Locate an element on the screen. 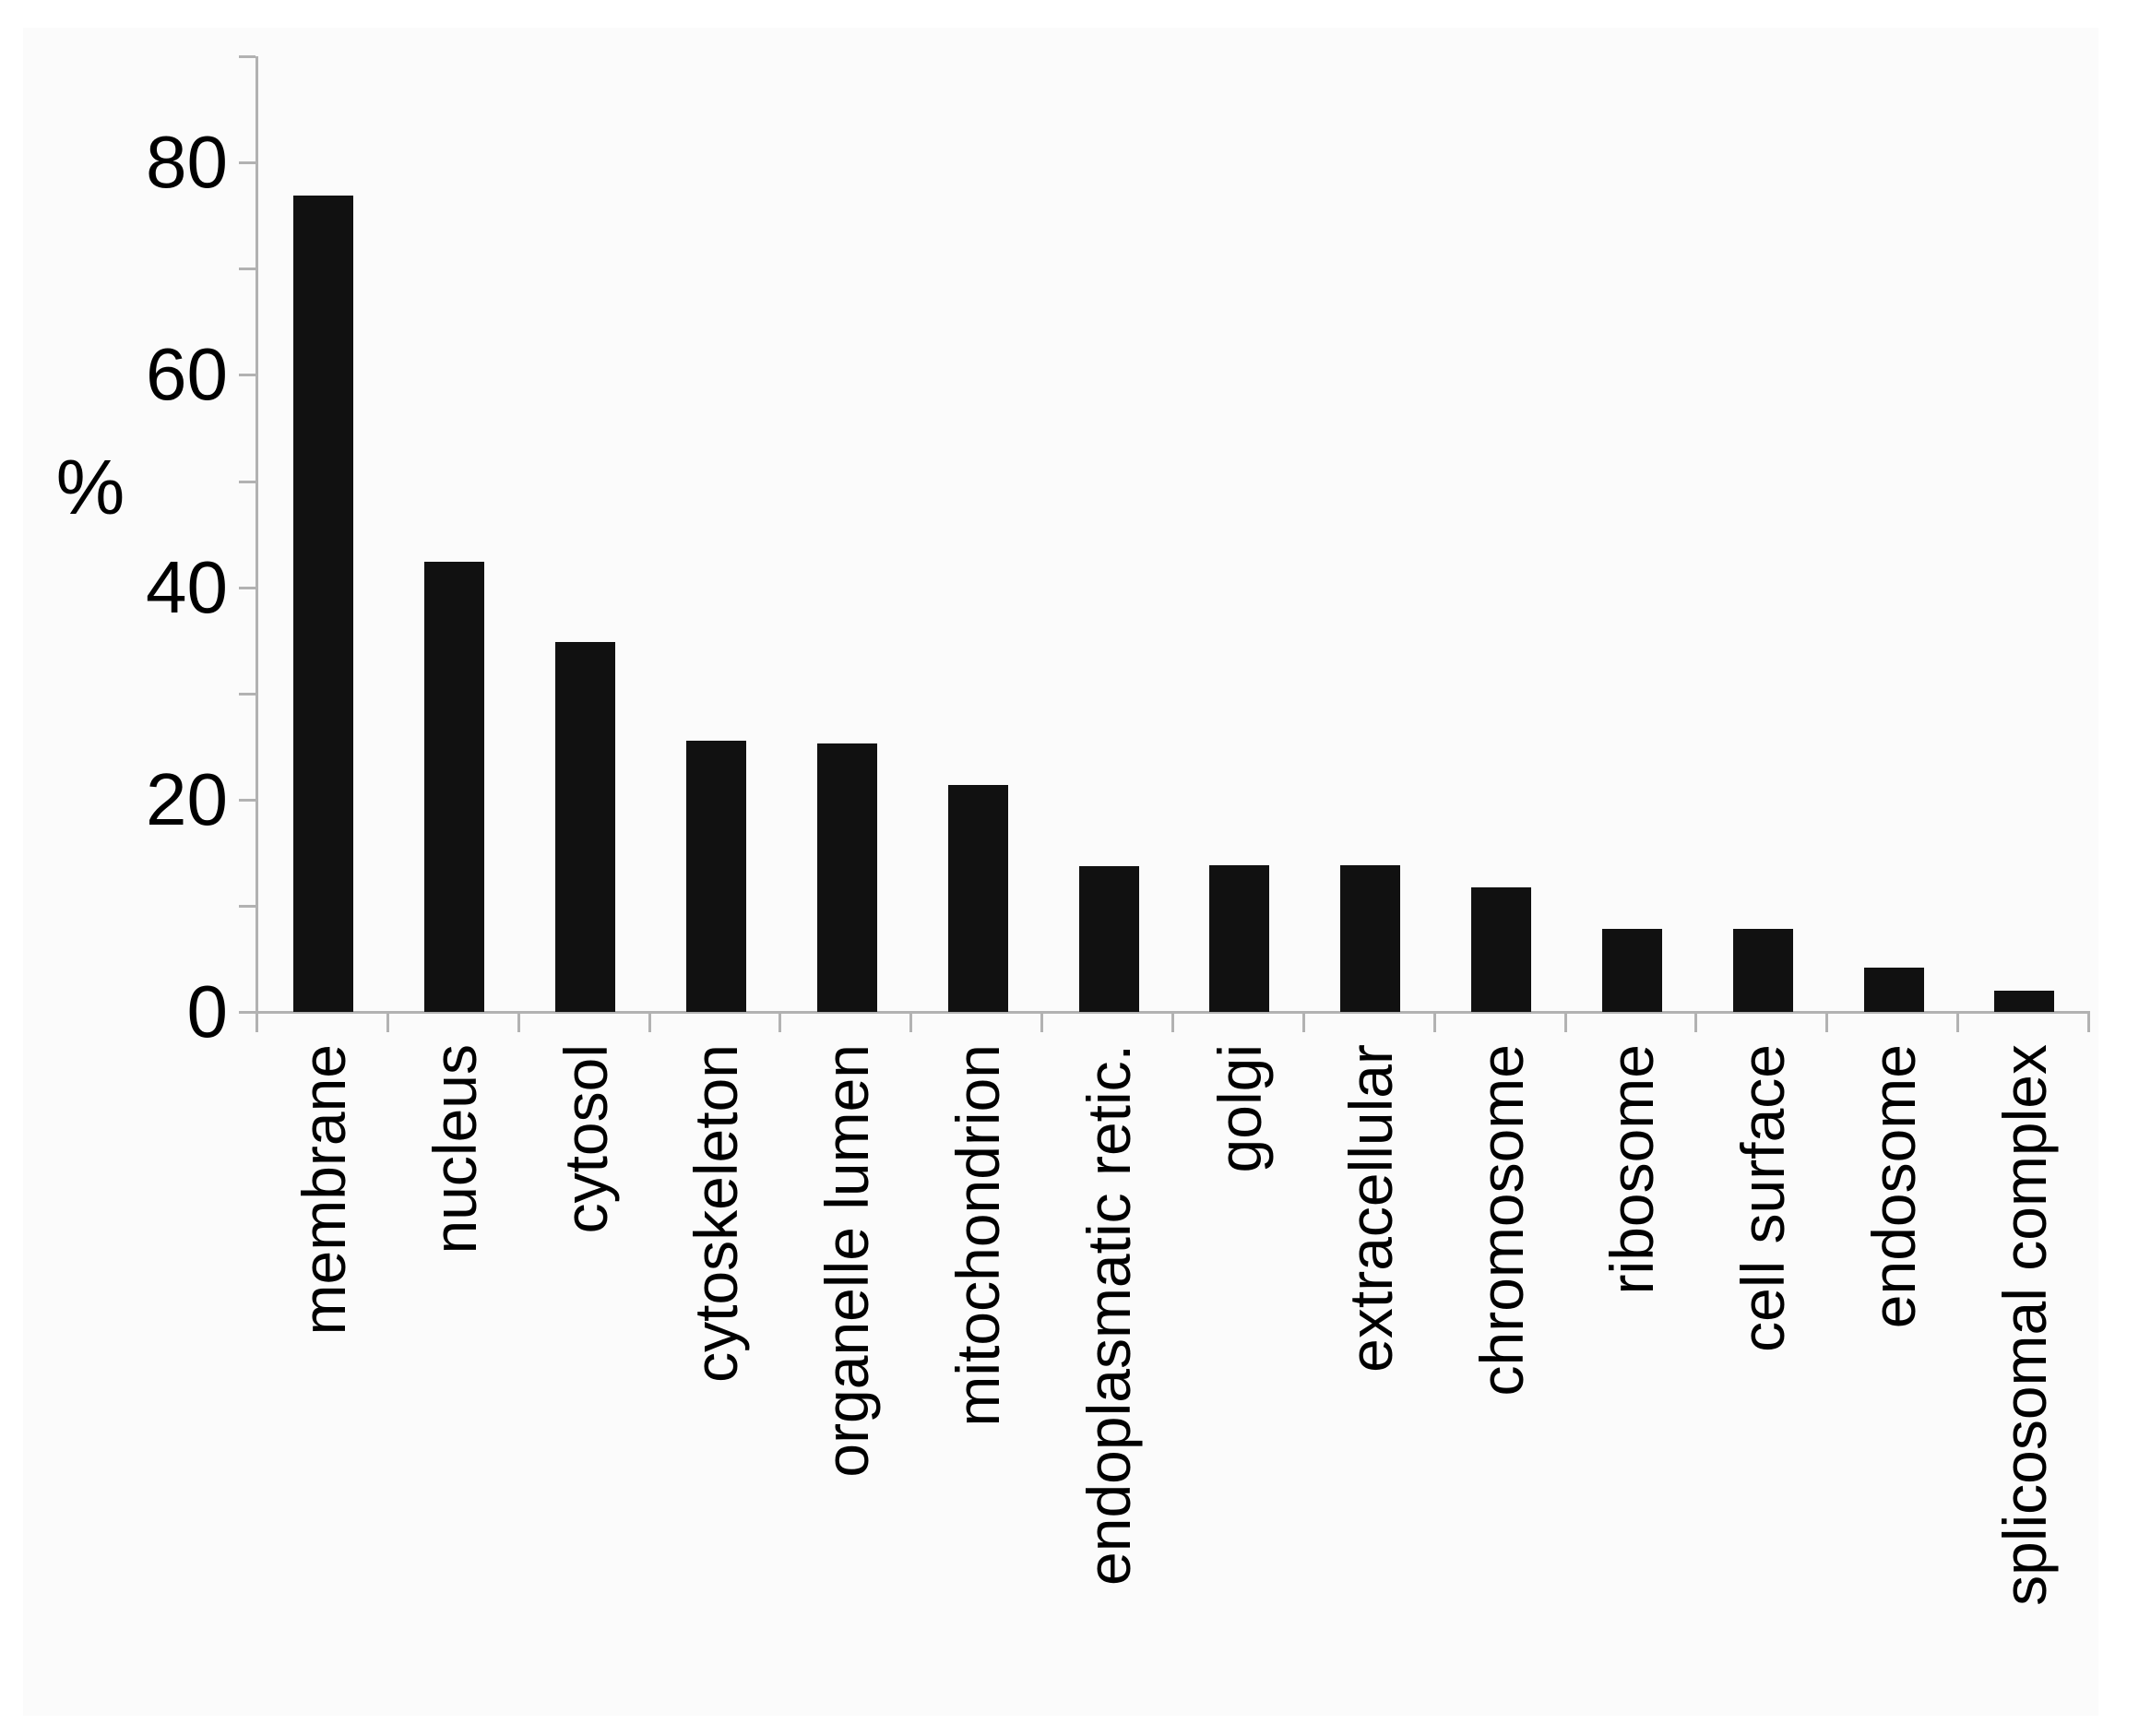 This screenshot has width=2139, height=1736. category-label: endosome is located at coordinates (1895, 1186).